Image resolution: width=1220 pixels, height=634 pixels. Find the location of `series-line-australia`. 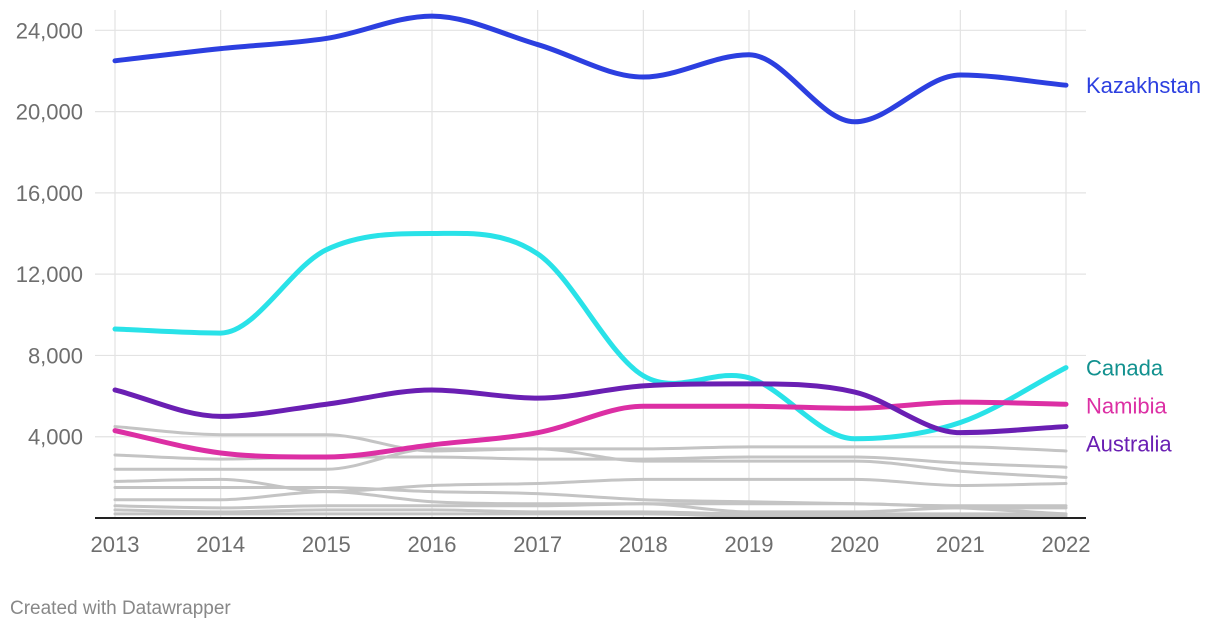

series-line-australia is located at coordinates (590, 408).